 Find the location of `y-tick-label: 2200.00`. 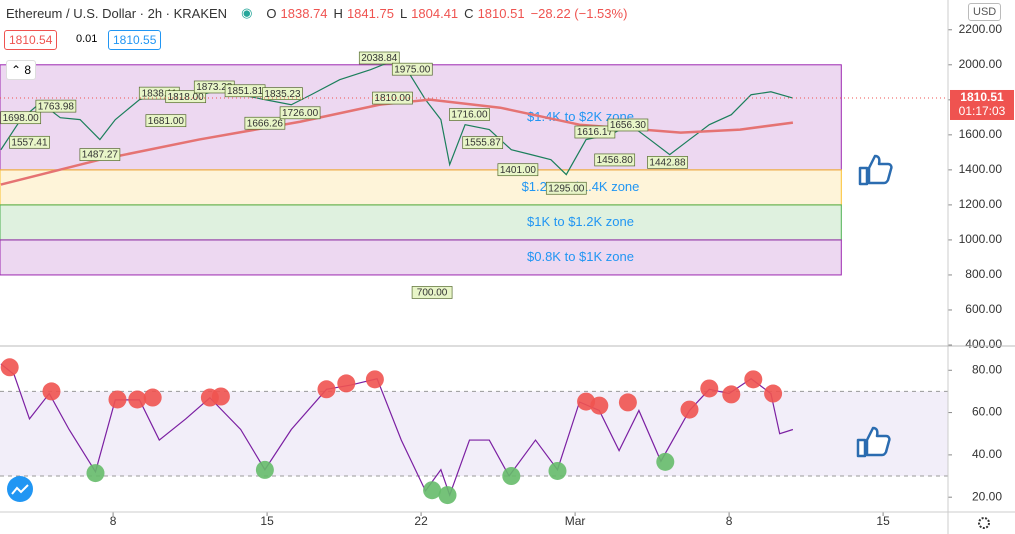

y-tick-label: 2200.00 is located at coordinates (981, 29).